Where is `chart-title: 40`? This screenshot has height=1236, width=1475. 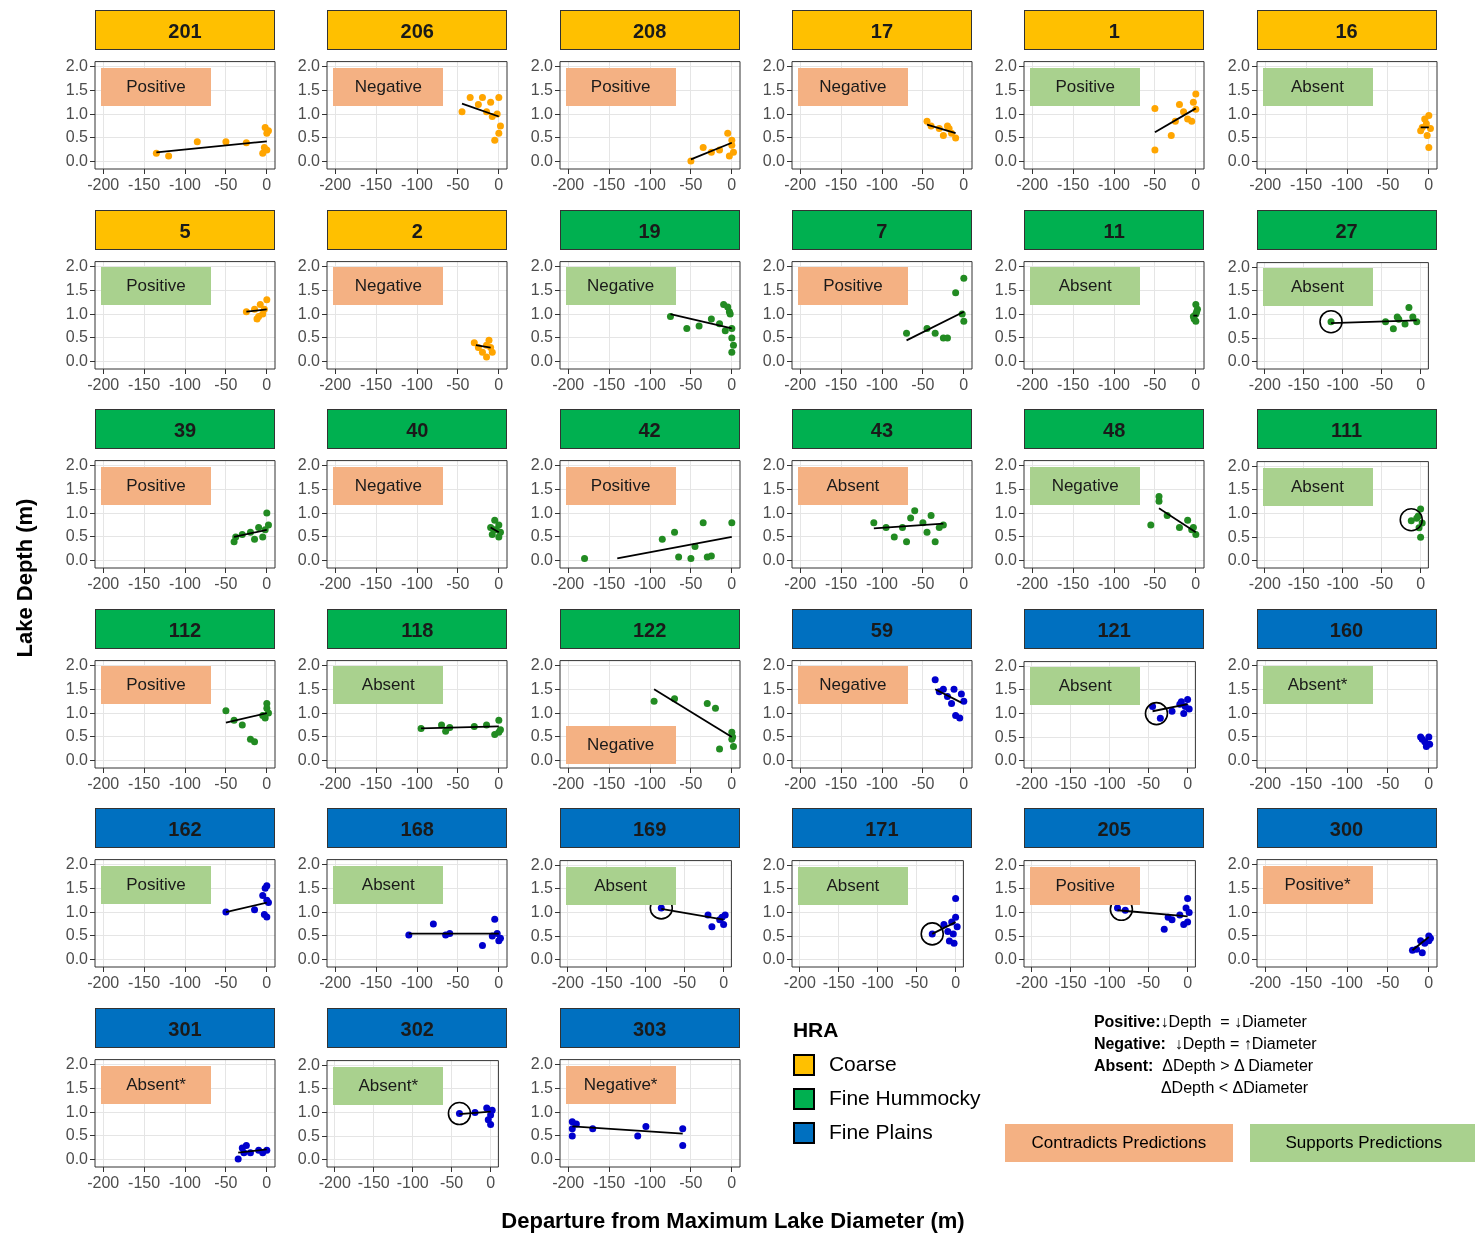
chart-title: 40 is located at coordinates (417, 429).